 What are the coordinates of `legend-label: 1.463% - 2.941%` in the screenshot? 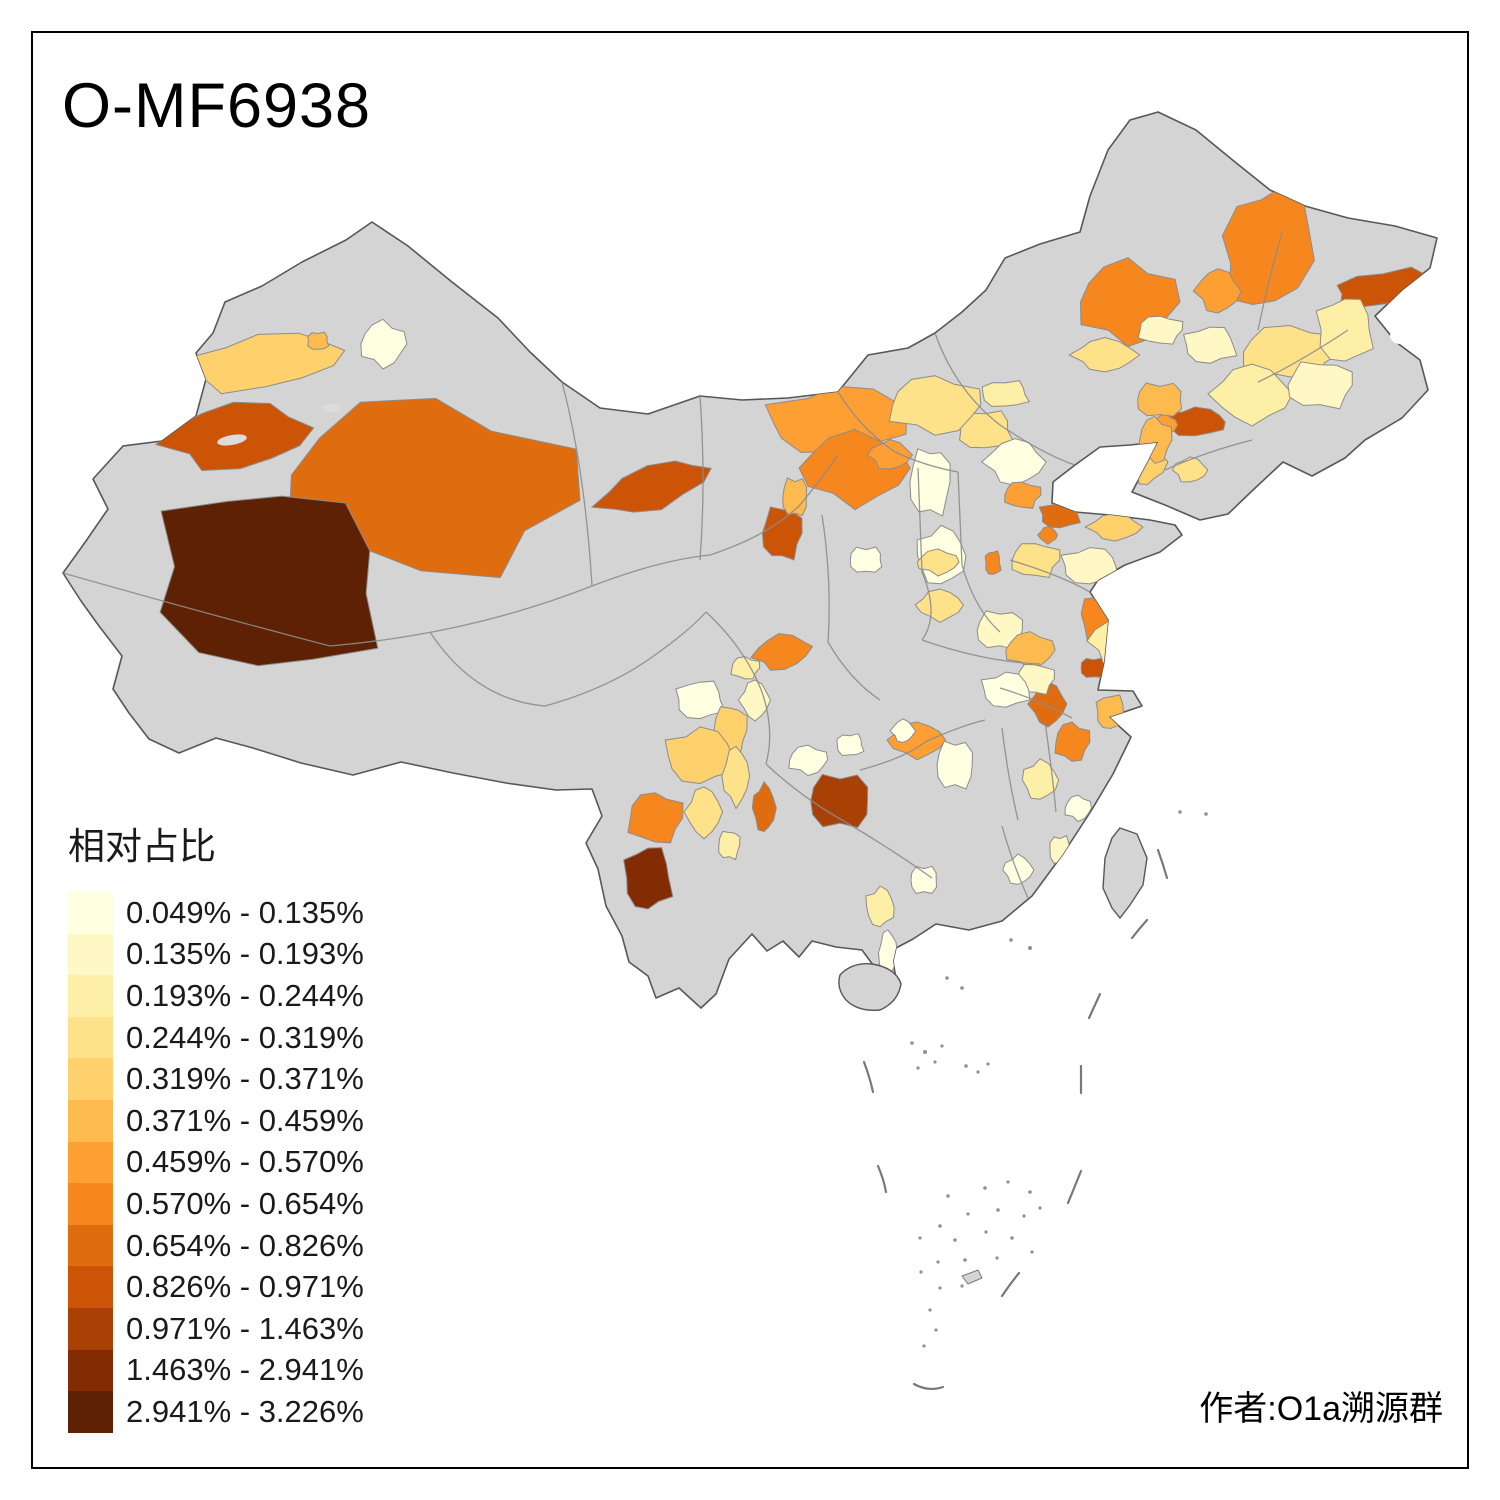 It's located at (245, 1370).